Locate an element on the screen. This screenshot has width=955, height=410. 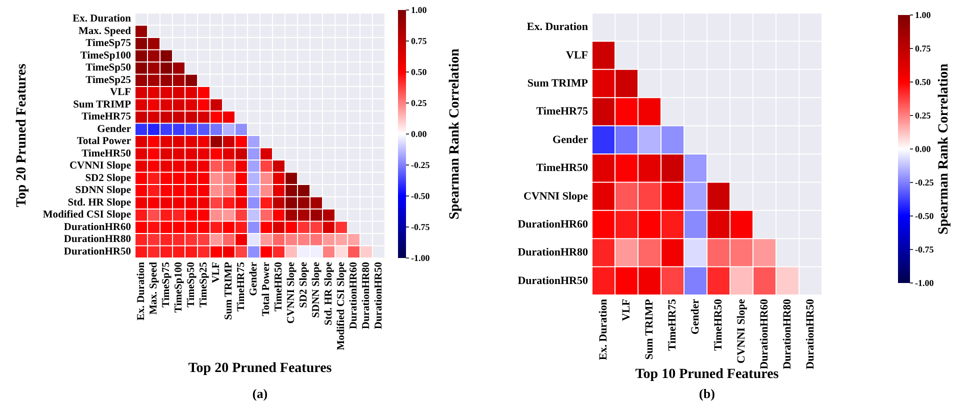
y-tick-label: Total Power is located at coordinates (104, 142).